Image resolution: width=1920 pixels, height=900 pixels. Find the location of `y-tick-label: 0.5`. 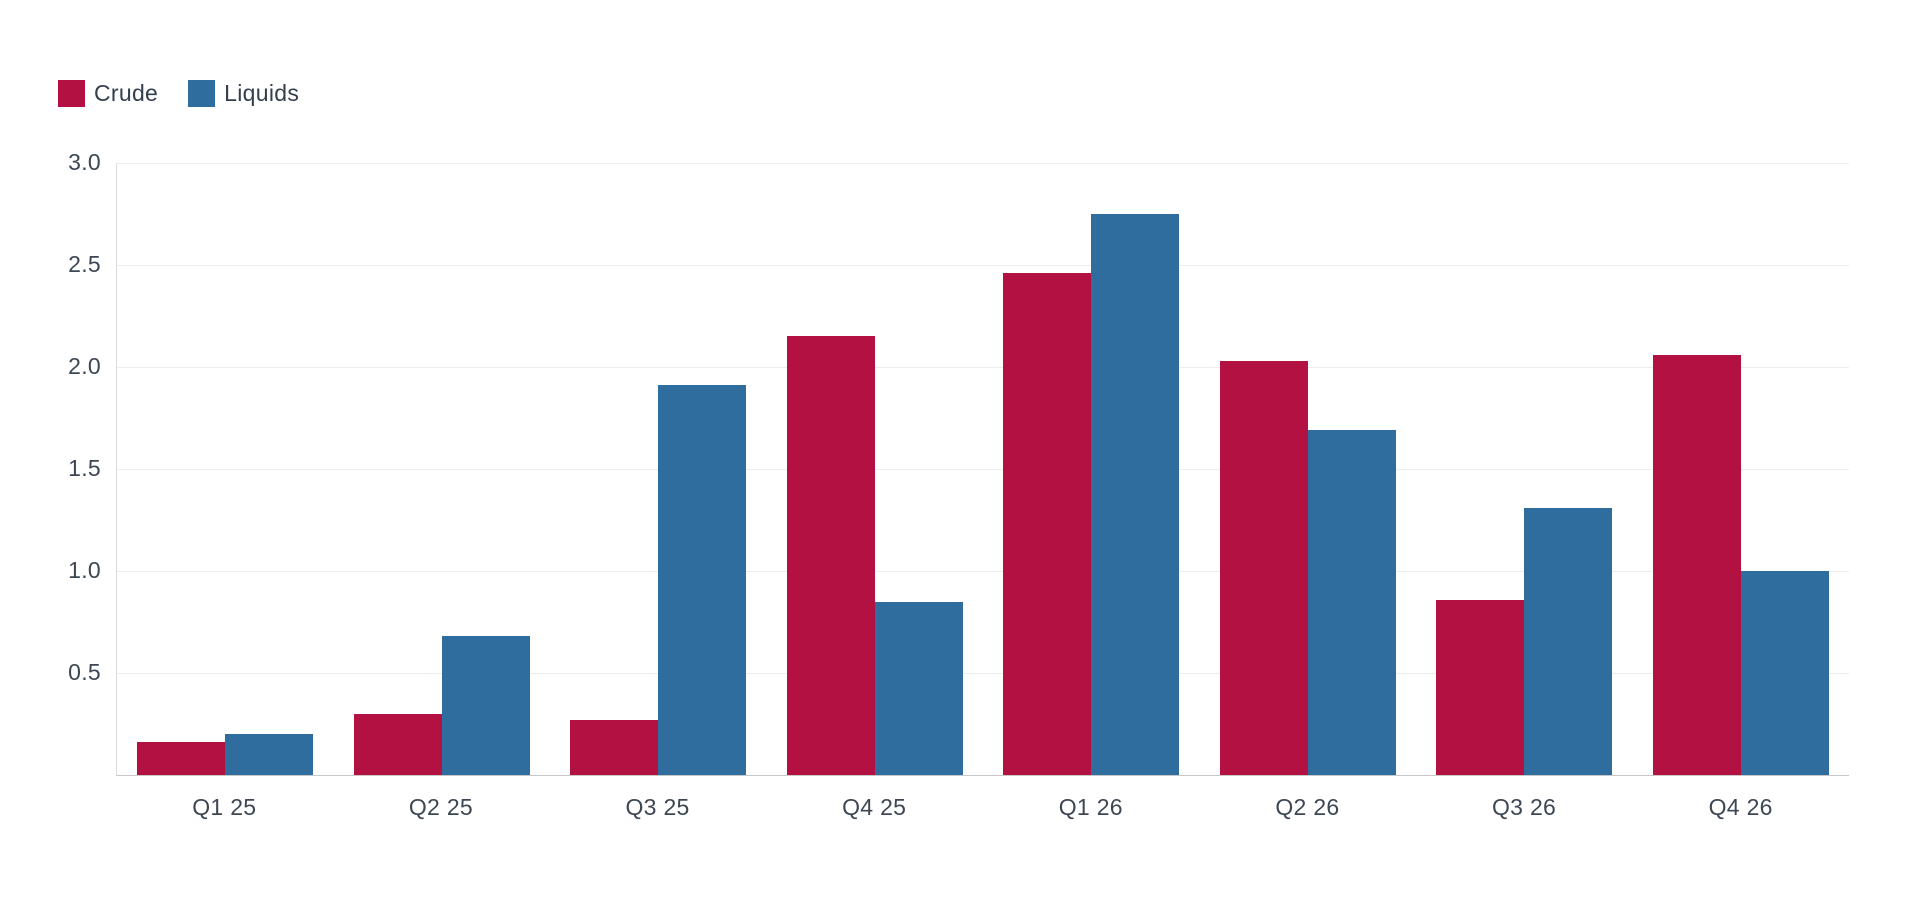

y-tick-label: 0.5 is located at coordinates (84, 671).